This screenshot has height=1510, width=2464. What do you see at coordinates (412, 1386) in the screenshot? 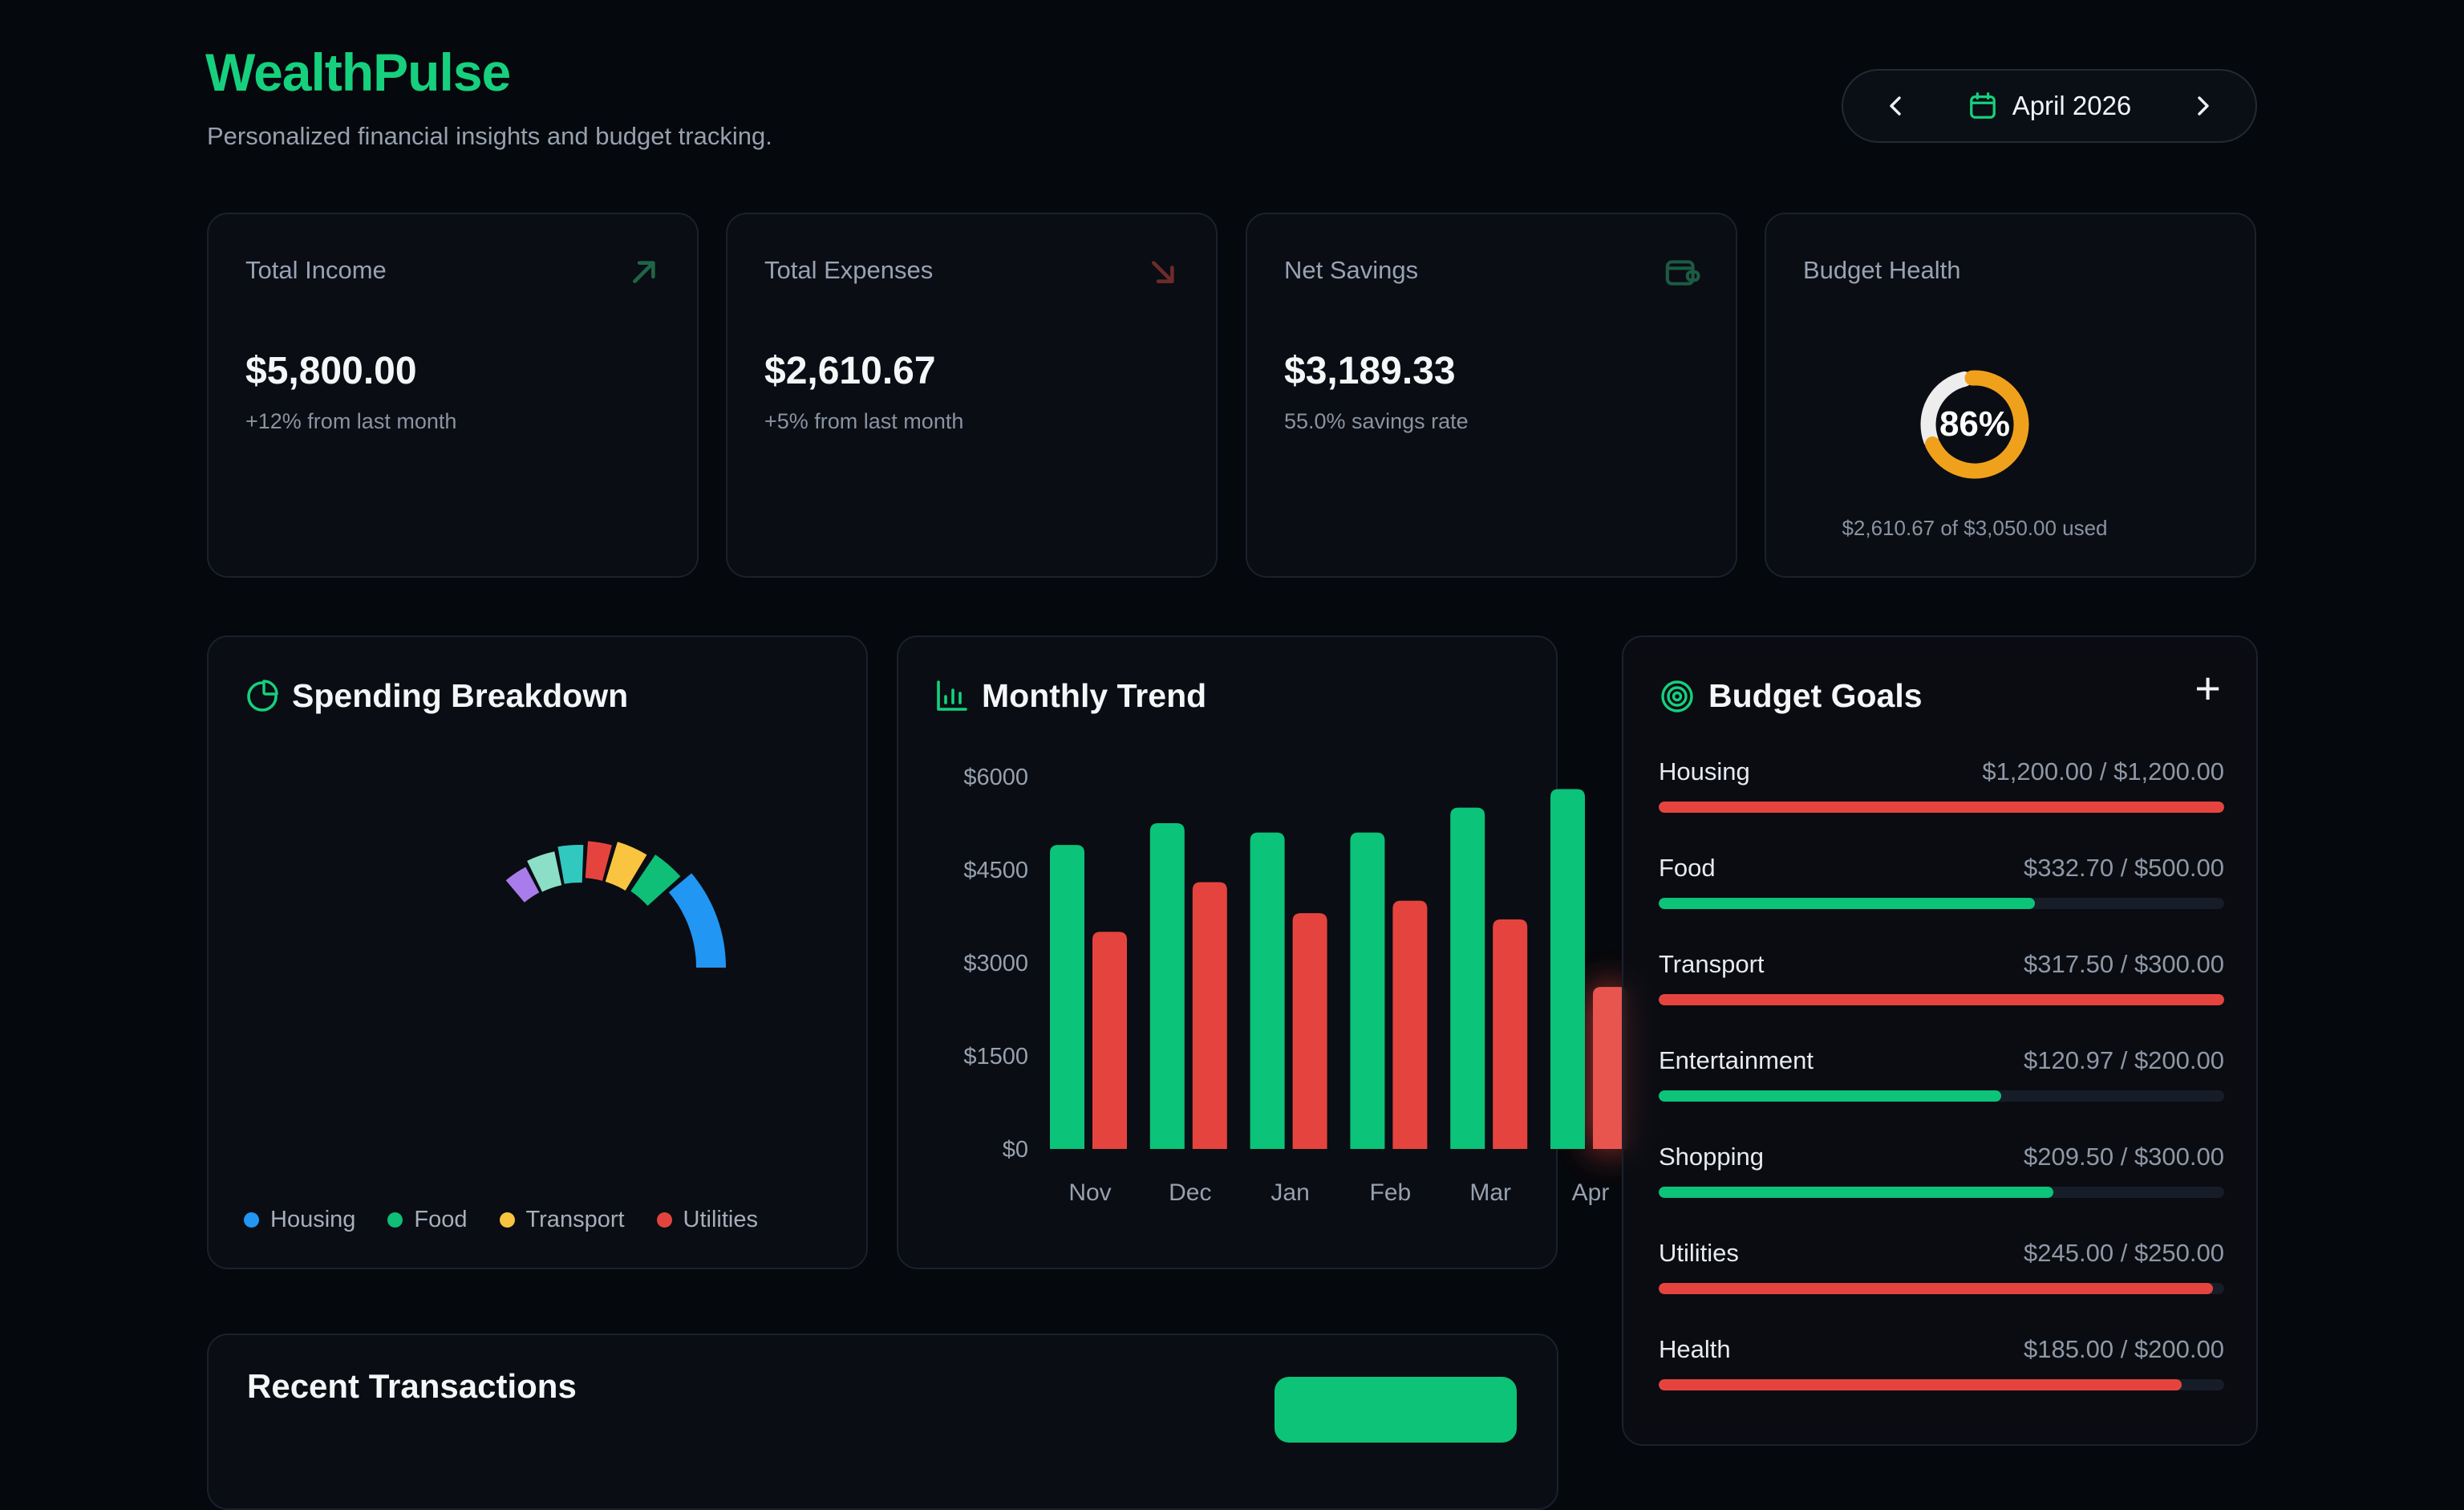
I see `recent-transactions-title: Recent Transactions` at bounding box center [412, 1386].